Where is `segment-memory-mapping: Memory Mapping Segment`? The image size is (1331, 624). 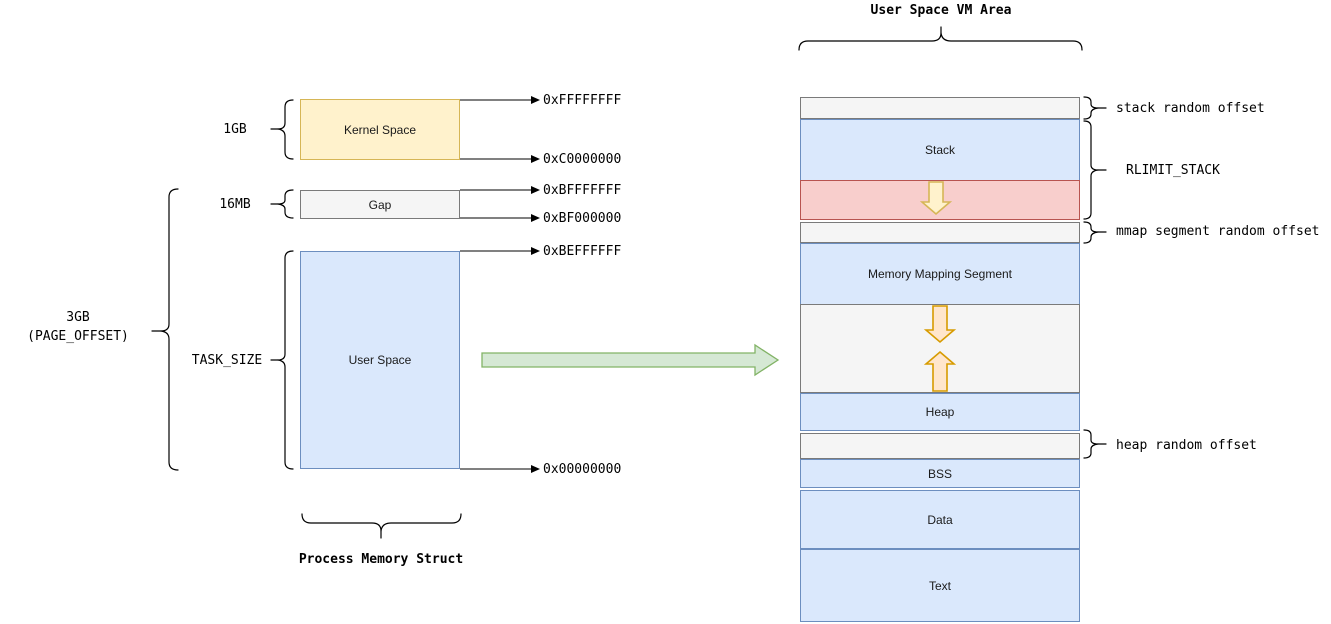
segment-memory-mapping: Memory Mapping Segment is located at coordinates (940, 274).